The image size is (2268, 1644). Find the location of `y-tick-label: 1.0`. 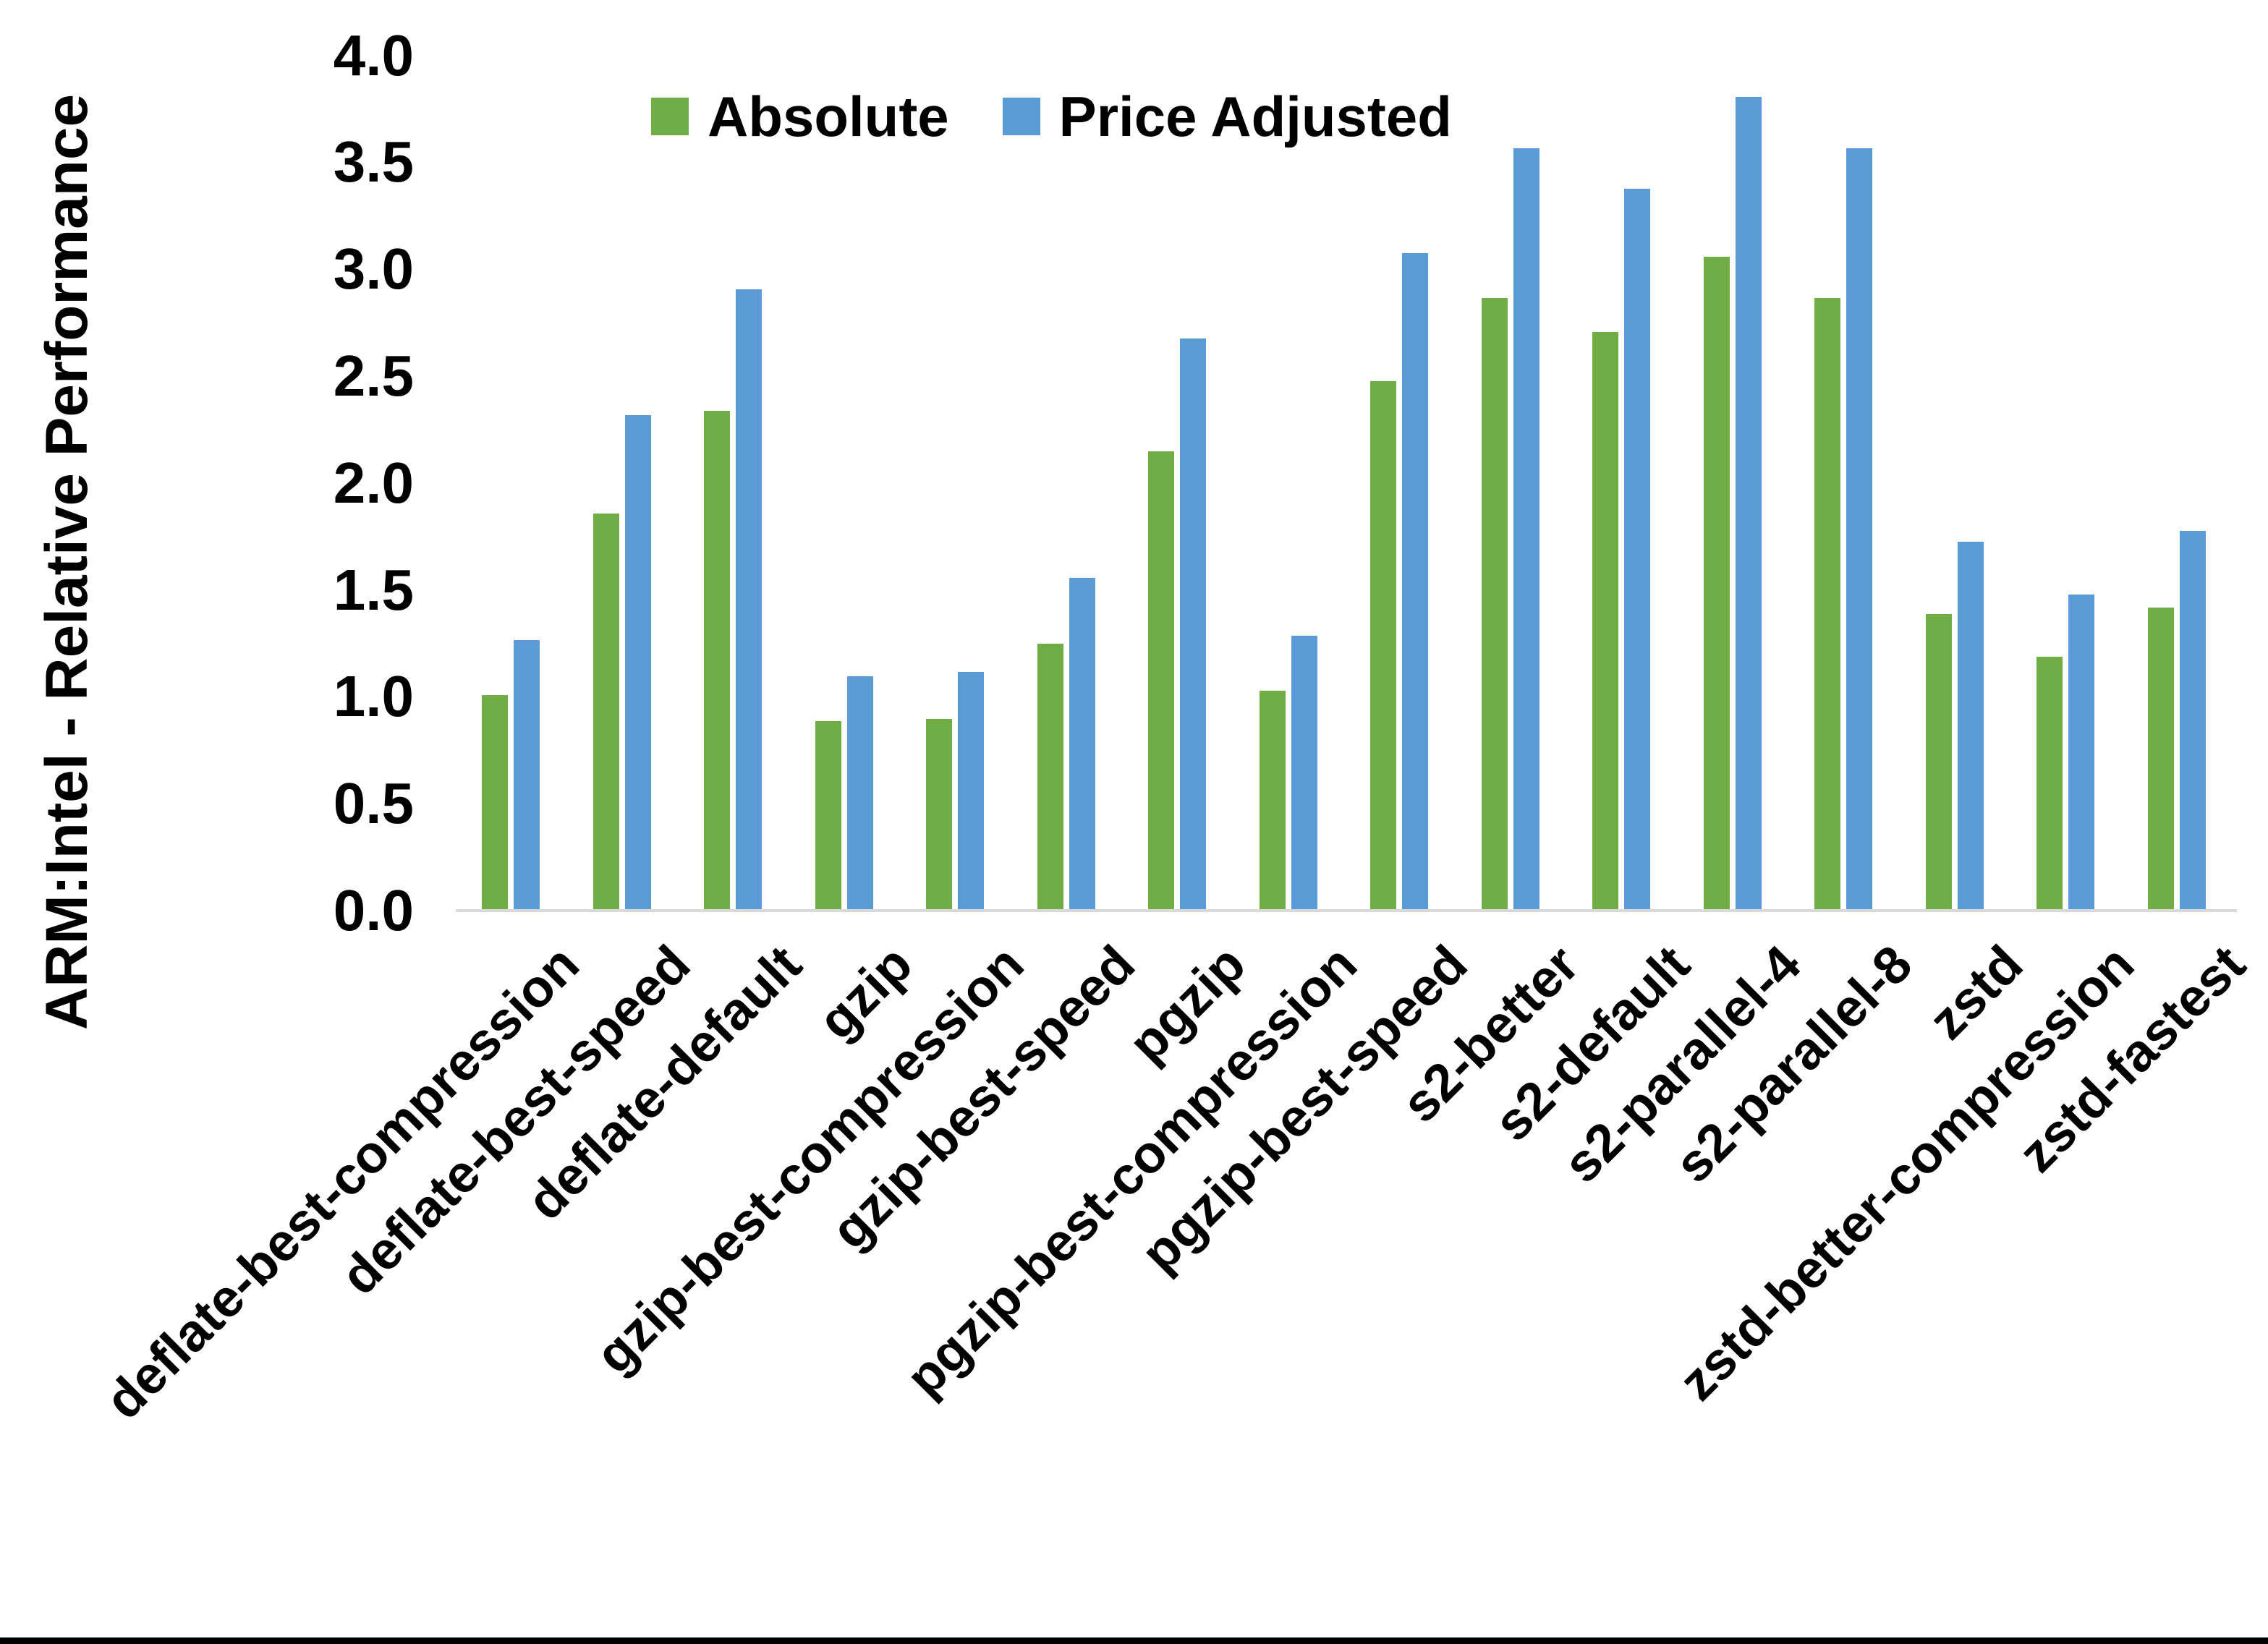

y-tick-label: 1.0 is located at coordinates (373, 696).